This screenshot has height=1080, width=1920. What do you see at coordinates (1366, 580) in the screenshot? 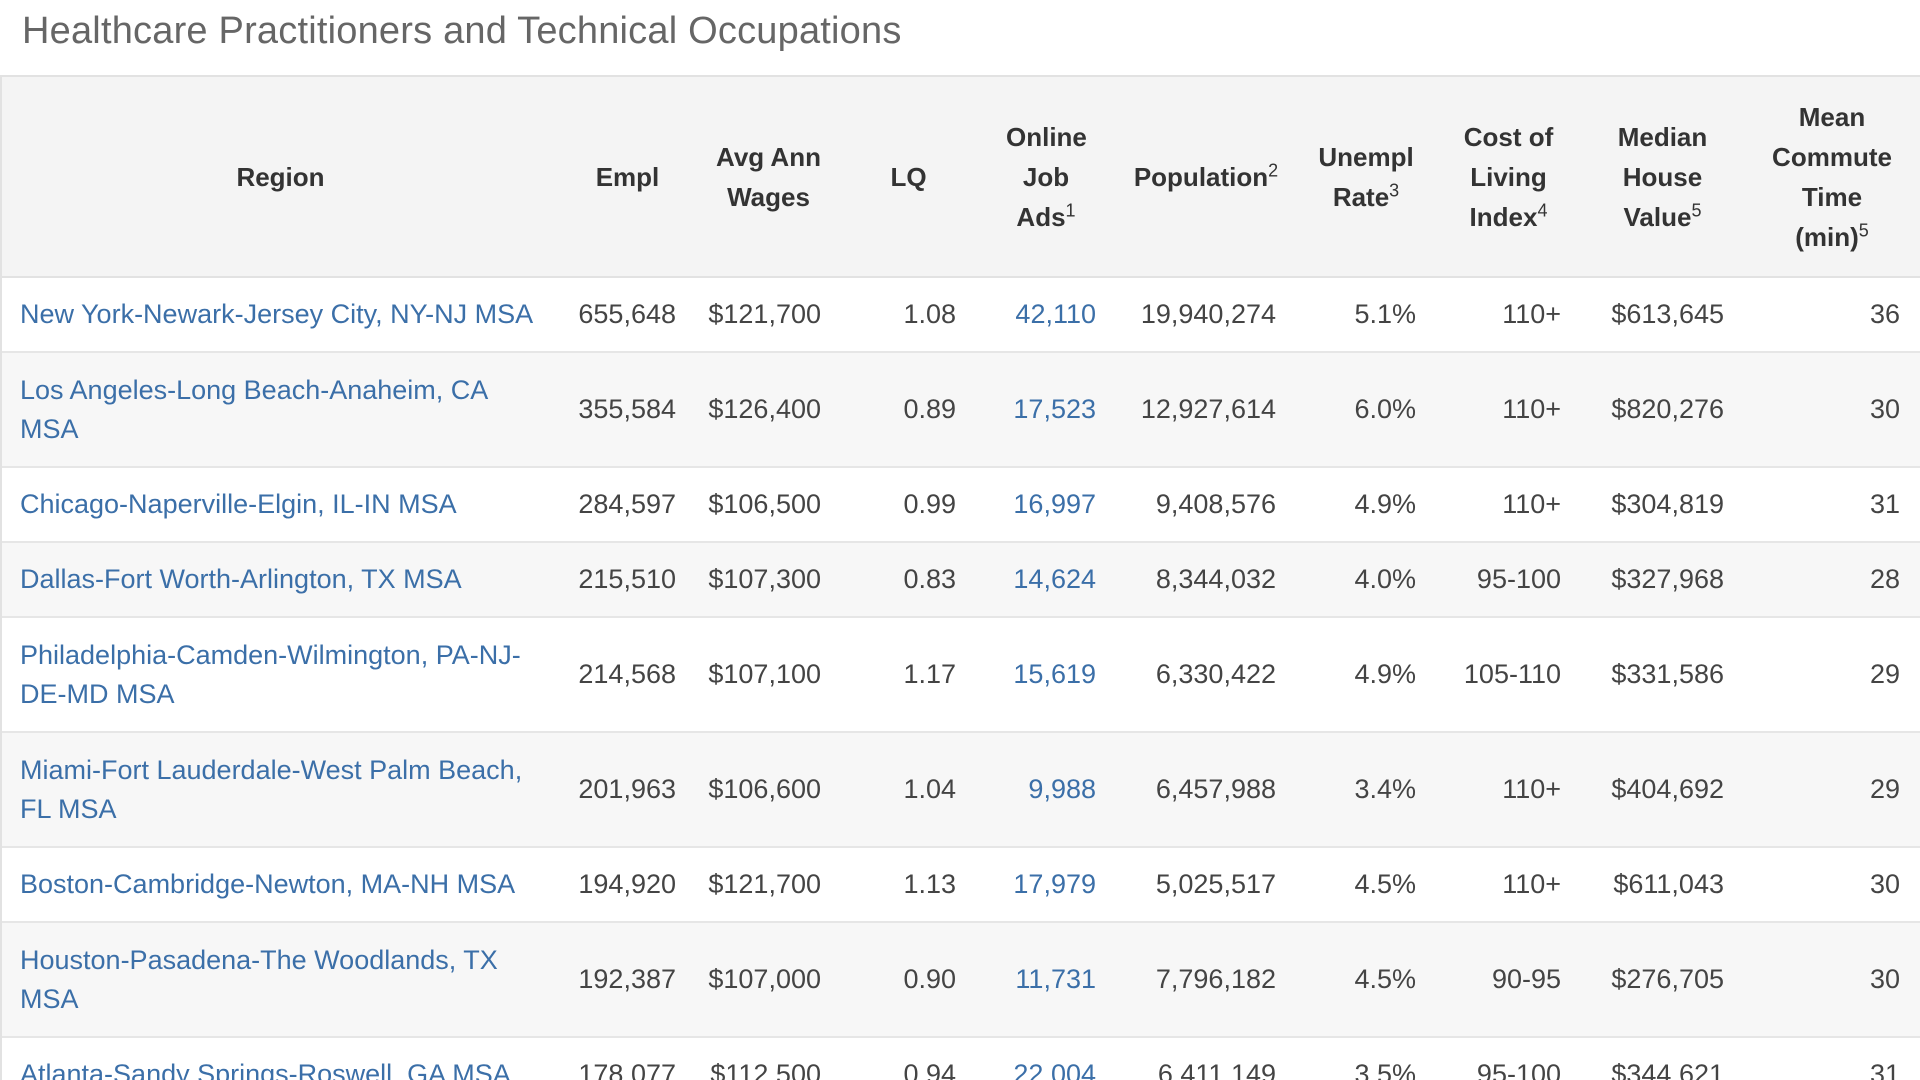
I see `cell-unempl: 4.0%` at bounding box center [1366, 580].